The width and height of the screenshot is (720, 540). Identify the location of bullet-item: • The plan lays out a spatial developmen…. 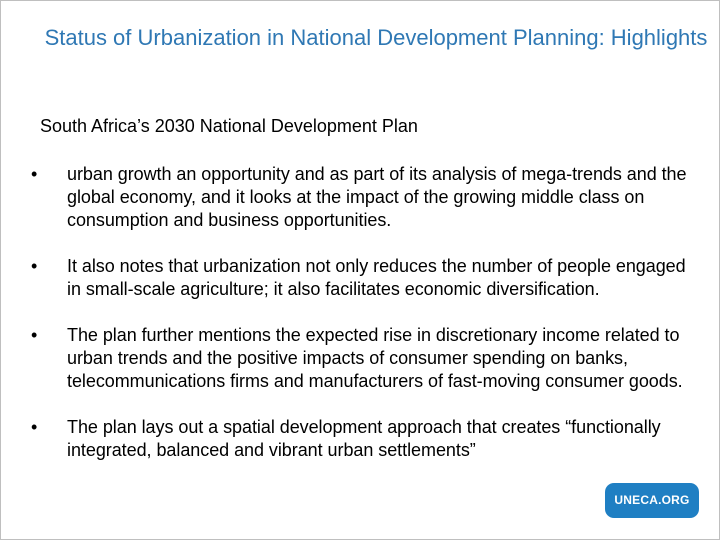
(367, 439).